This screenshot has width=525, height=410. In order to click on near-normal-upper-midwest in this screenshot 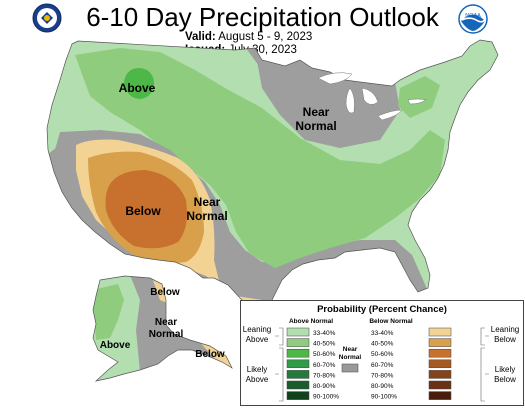, I will do `click(327, 99)`.